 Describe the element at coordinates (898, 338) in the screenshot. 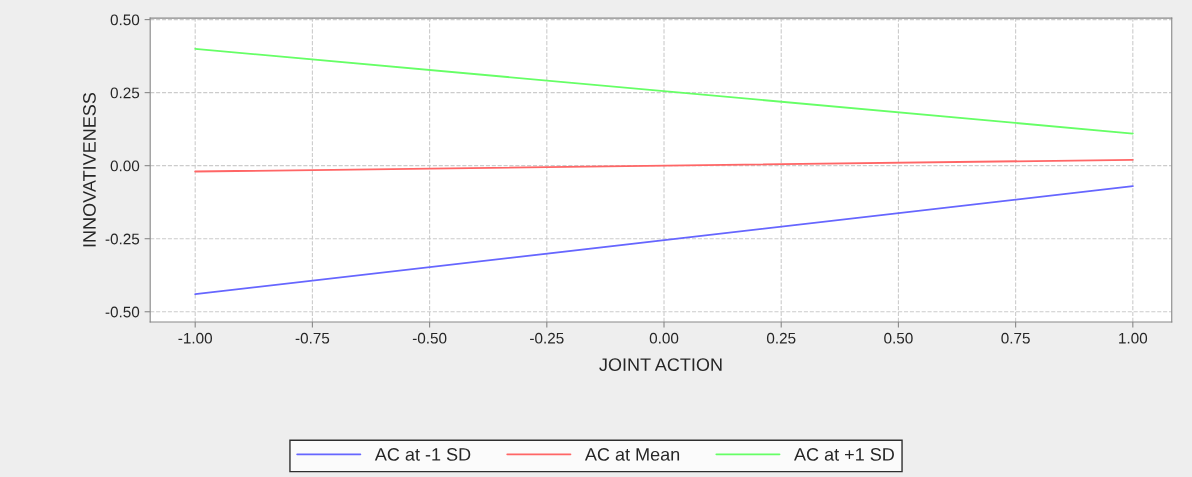

I see `x-tick-label: 0.50` at that location.